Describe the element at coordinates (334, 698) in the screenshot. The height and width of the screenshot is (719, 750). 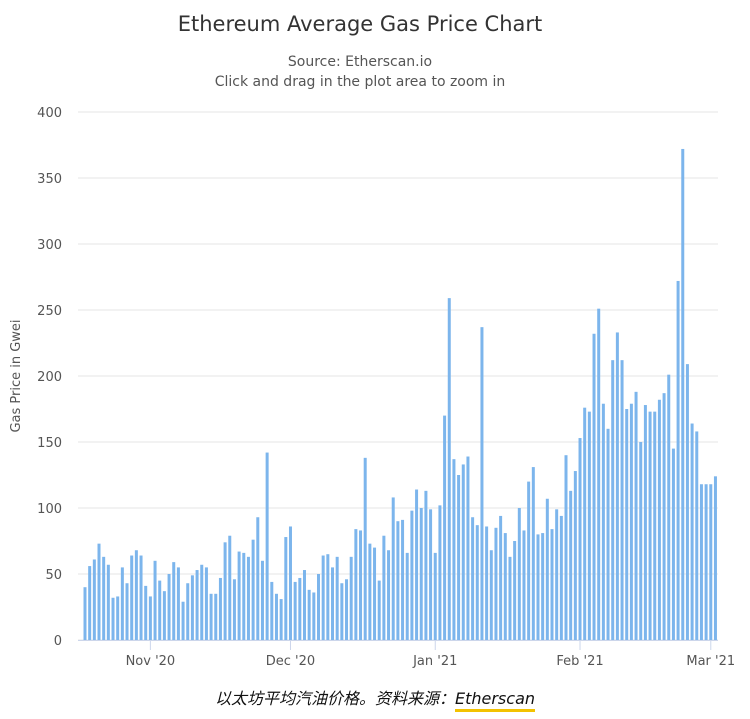
I see `caption-text: 以太坊平均汽油价格。资料来源：` at that location.